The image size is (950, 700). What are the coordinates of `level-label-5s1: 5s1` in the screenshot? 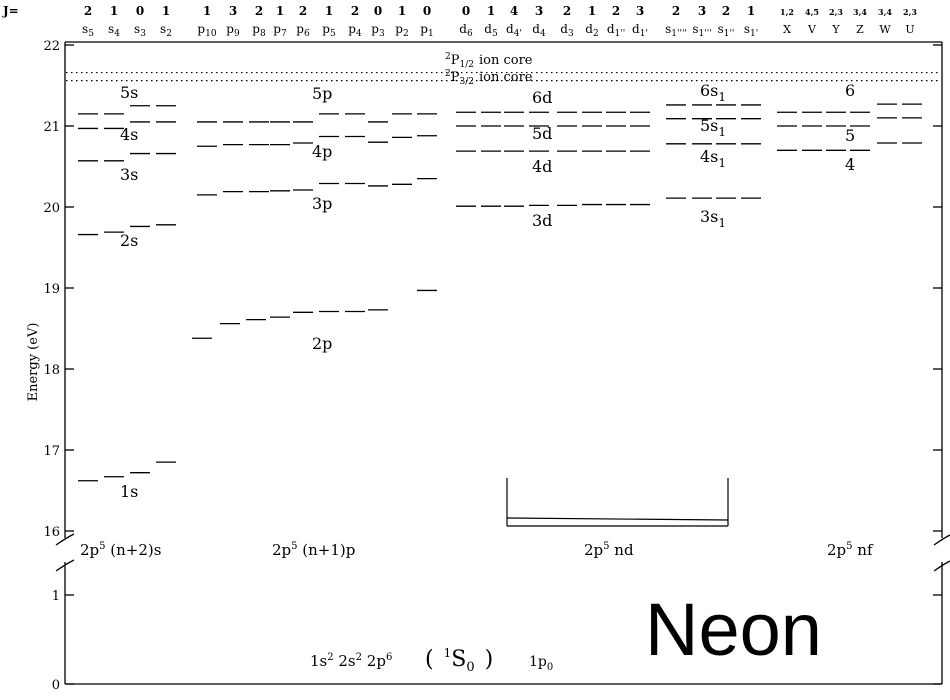 It's located at (713, 127).